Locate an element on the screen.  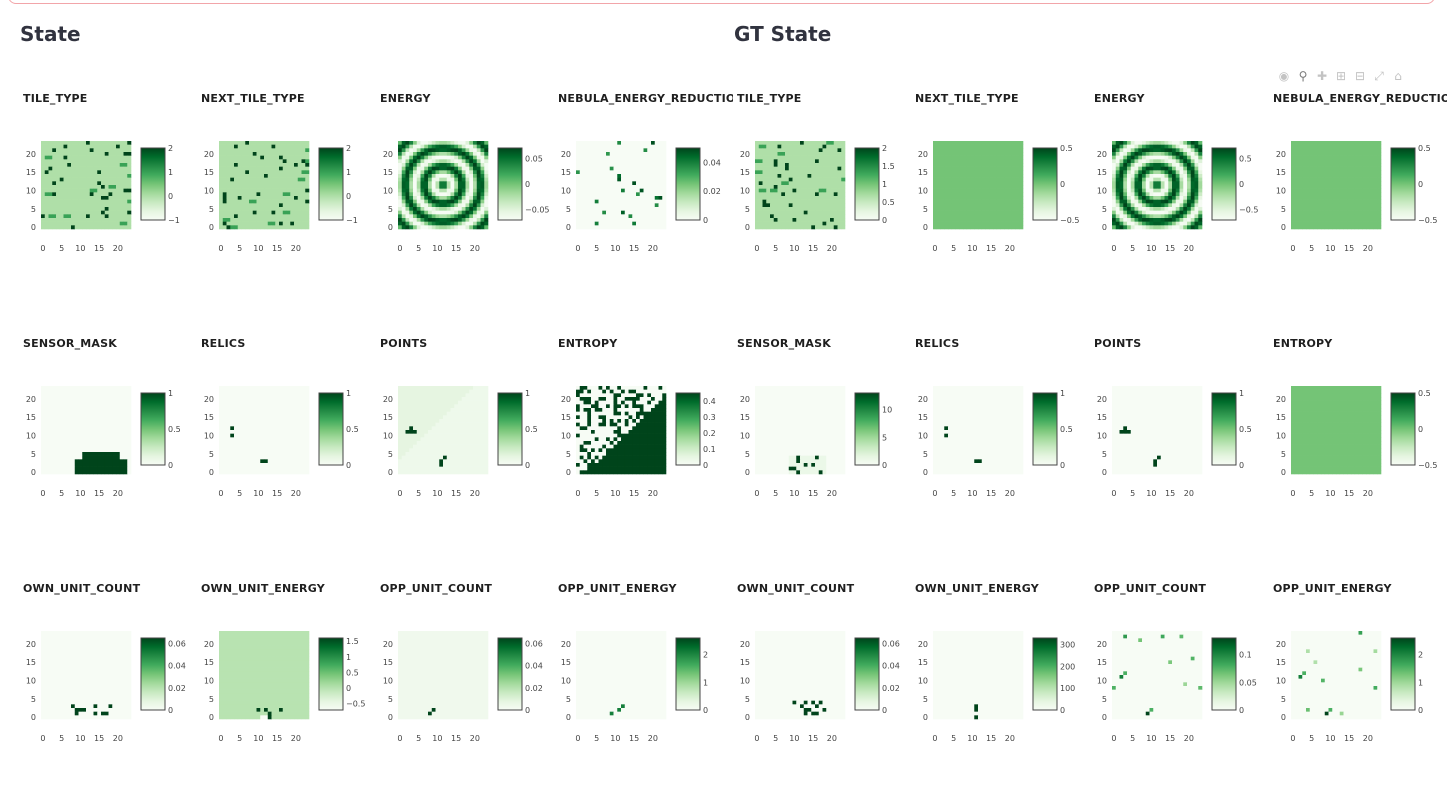
heatmap-cells is located at coordinates (264, 185).